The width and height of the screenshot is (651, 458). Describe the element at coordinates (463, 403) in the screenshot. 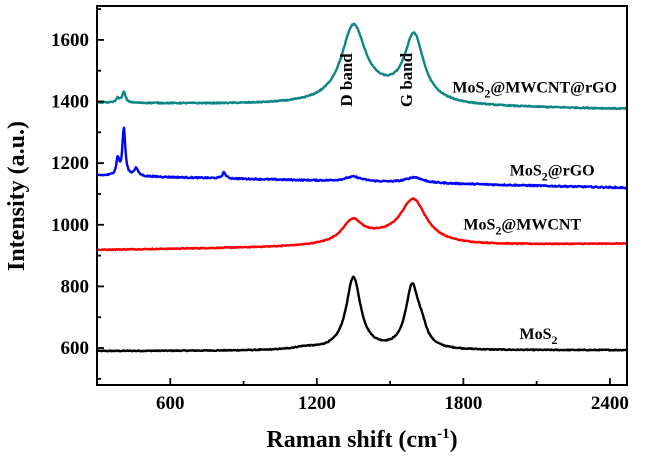

I see `x-tick-label: 1800` at that location.